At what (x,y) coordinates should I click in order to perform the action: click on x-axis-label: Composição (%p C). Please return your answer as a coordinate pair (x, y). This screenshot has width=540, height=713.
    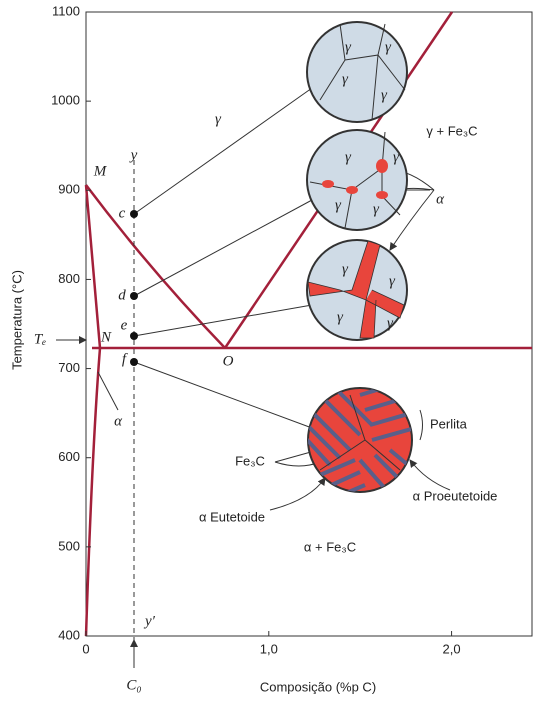
    Looking at the image, I should click on (318, 686).